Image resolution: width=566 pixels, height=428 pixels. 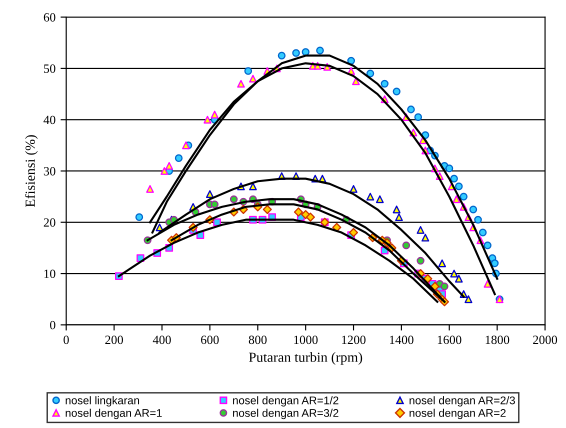 What do you see at coordinates (450, 340) in the screenshot?
I see `x-tick-label: 1600` at bounding box center [450, 340].